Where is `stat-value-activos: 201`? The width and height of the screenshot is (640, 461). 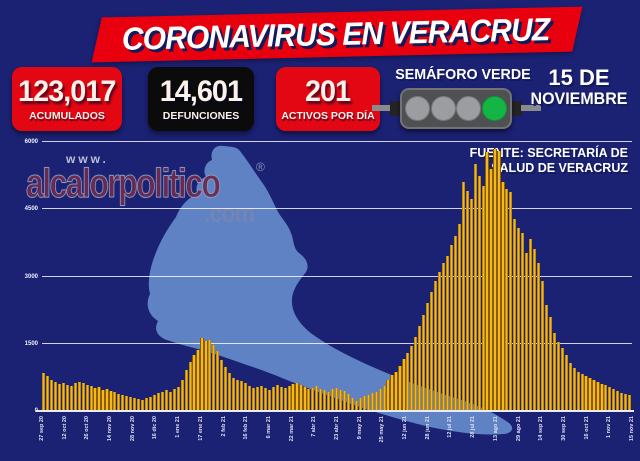 stat-value-activos: 201 is located at coordinates (328, 91).